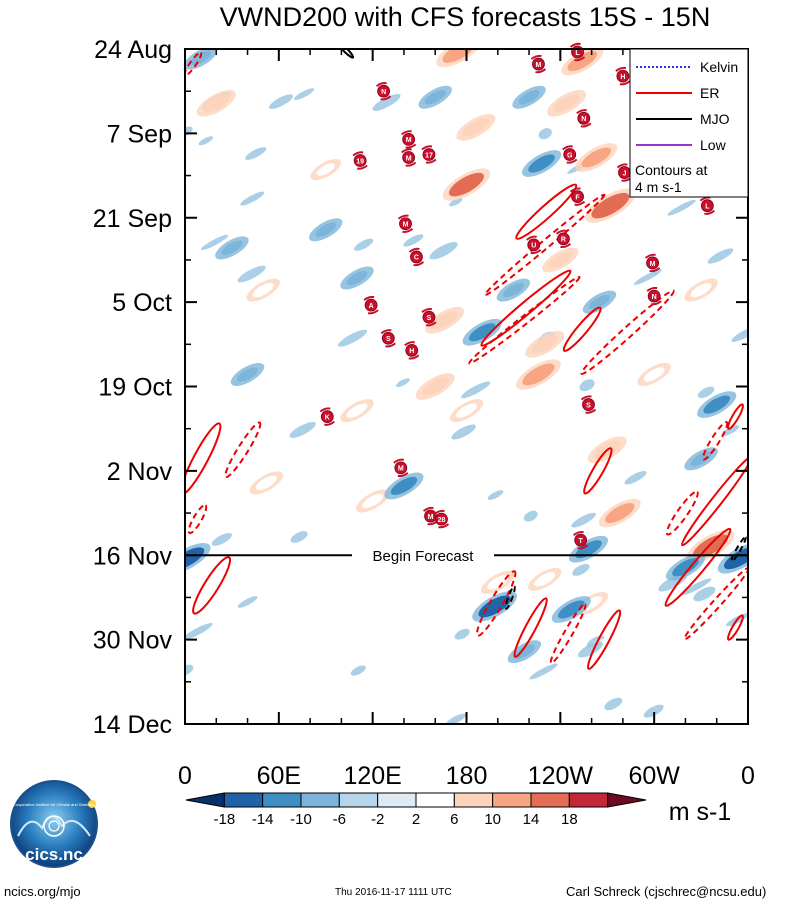 This screenshot has width=809, height=907. What do you see at coordinates (142, 303) in the screenshot?
I see `y-tick-label: 5 Oct` at bounding box center [142, 303].